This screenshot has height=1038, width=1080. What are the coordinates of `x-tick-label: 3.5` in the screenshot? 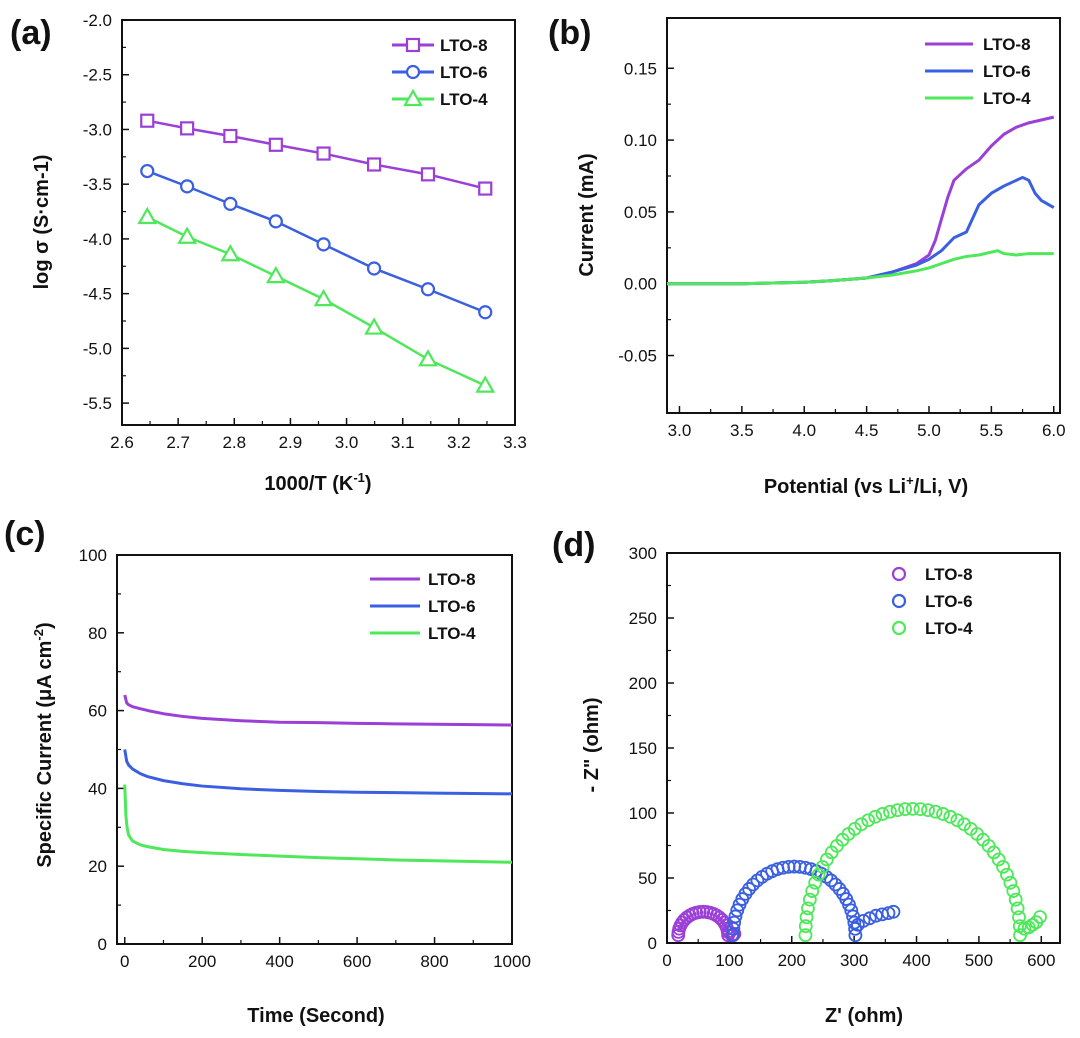 It's located at (742, 430).